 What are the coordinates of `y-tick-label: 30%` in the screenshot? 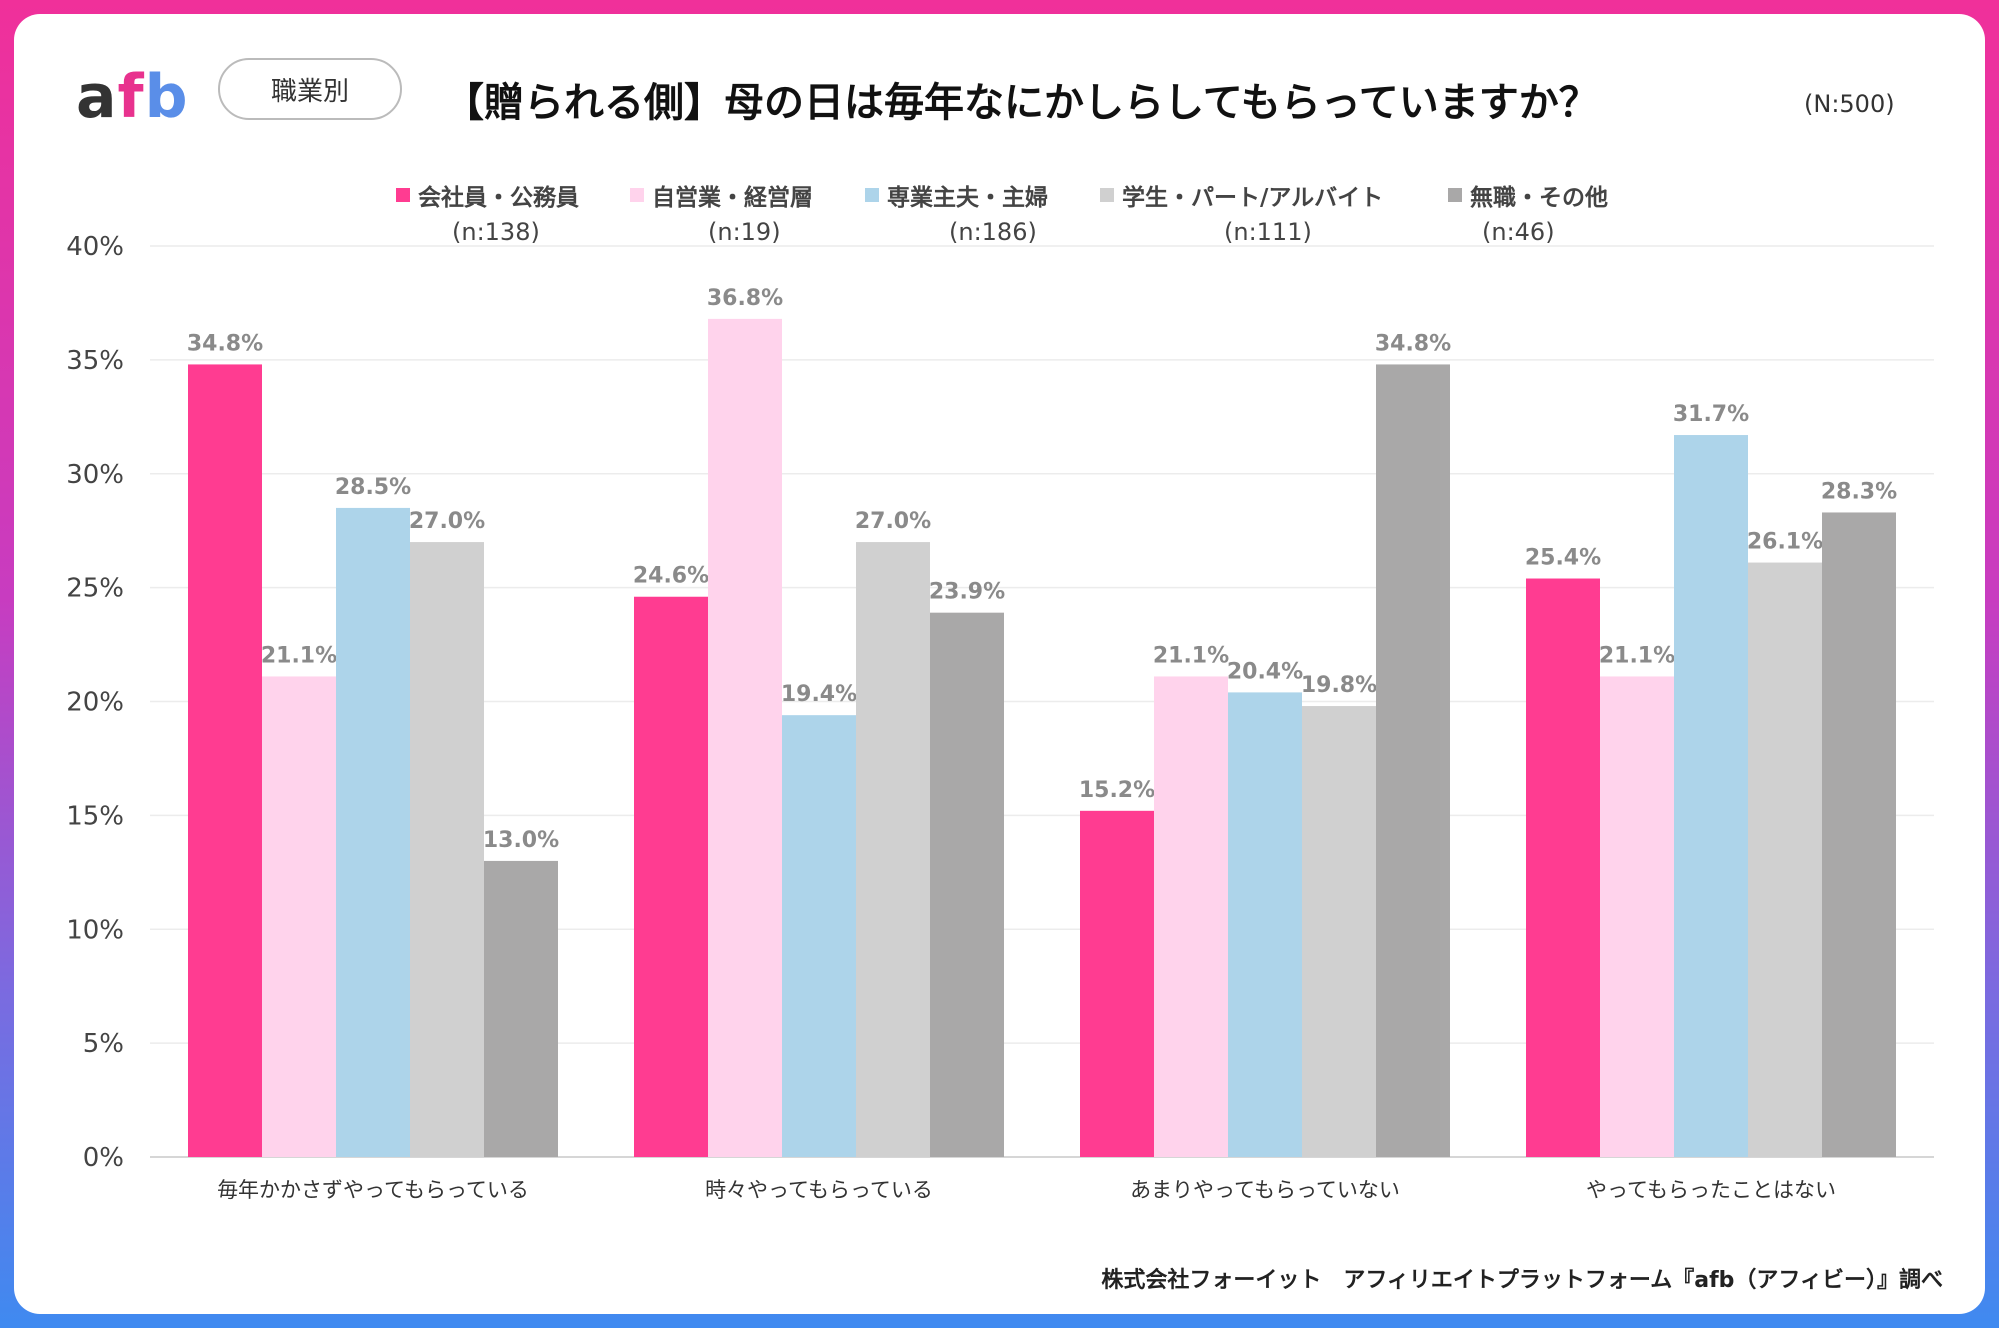 It's located at (95, 475).